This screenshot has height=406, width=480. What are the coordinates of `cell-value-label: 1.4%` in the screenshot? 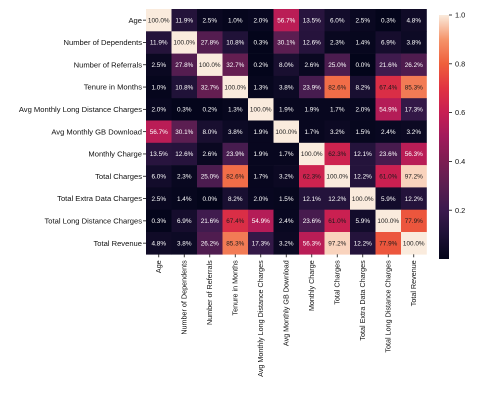 It's located at (362, 43).